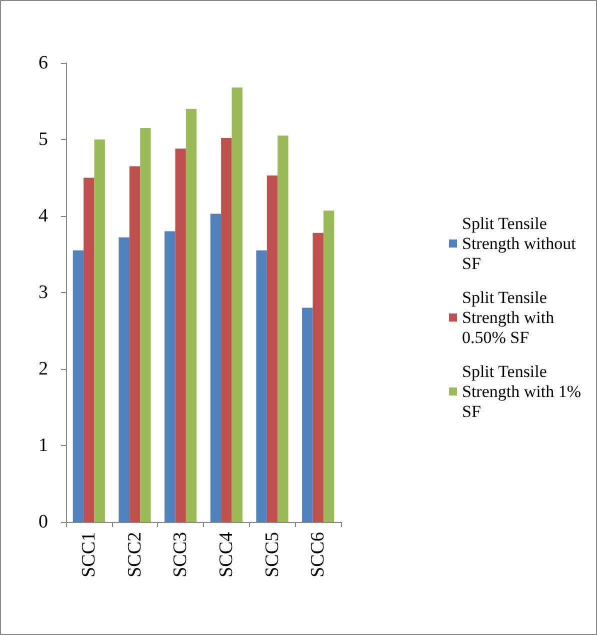 Image resolution: width=597 pixels, height=635 pixels. I want to click on y-tick-label: 0, so click(43, 522).